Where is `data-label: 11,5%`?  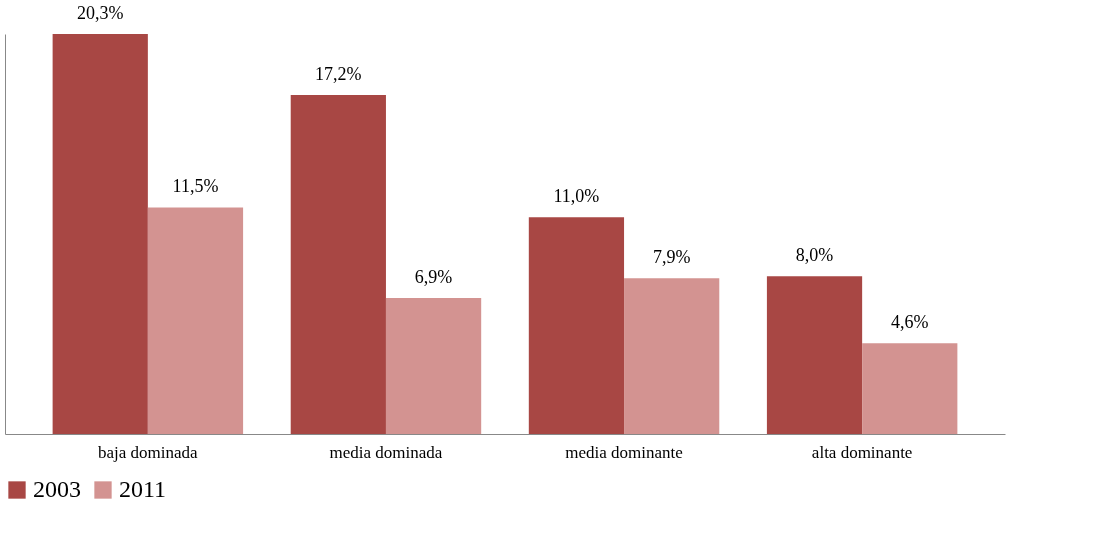 data-label: 11,5% is located at coordinates (195, 186).